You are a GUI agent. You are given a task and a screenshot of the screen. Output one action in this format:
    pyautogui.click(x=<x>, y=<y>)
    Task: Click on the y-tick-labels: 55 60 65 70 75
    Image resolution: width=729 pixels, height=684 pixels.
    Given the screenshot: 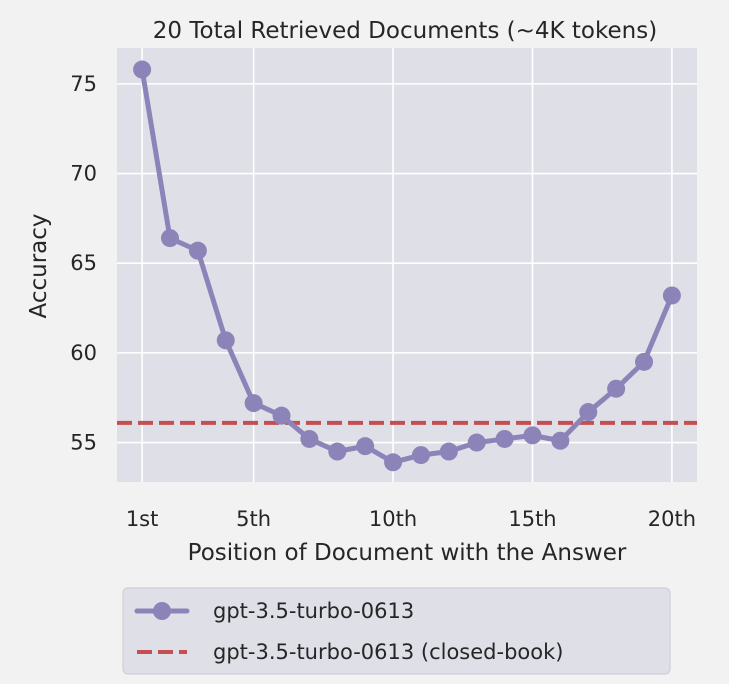 What is the action you would take?
    pyautogui.click(x=83, y=263)
    